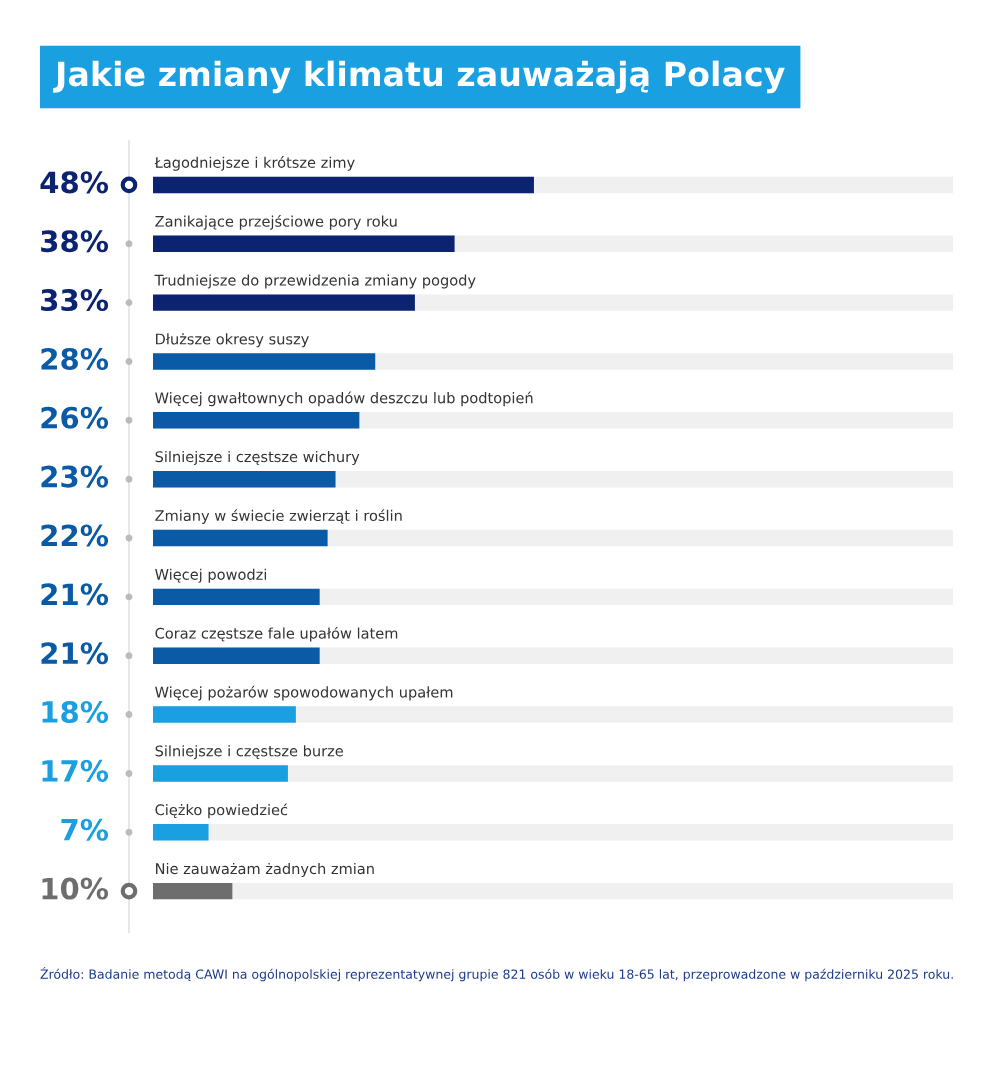 Image resolution: width=1000 pixels, height=1083 pixels. Describe the element at coordinates (75, 535) in the screenshot. I see `data-label: 22%` at that location.